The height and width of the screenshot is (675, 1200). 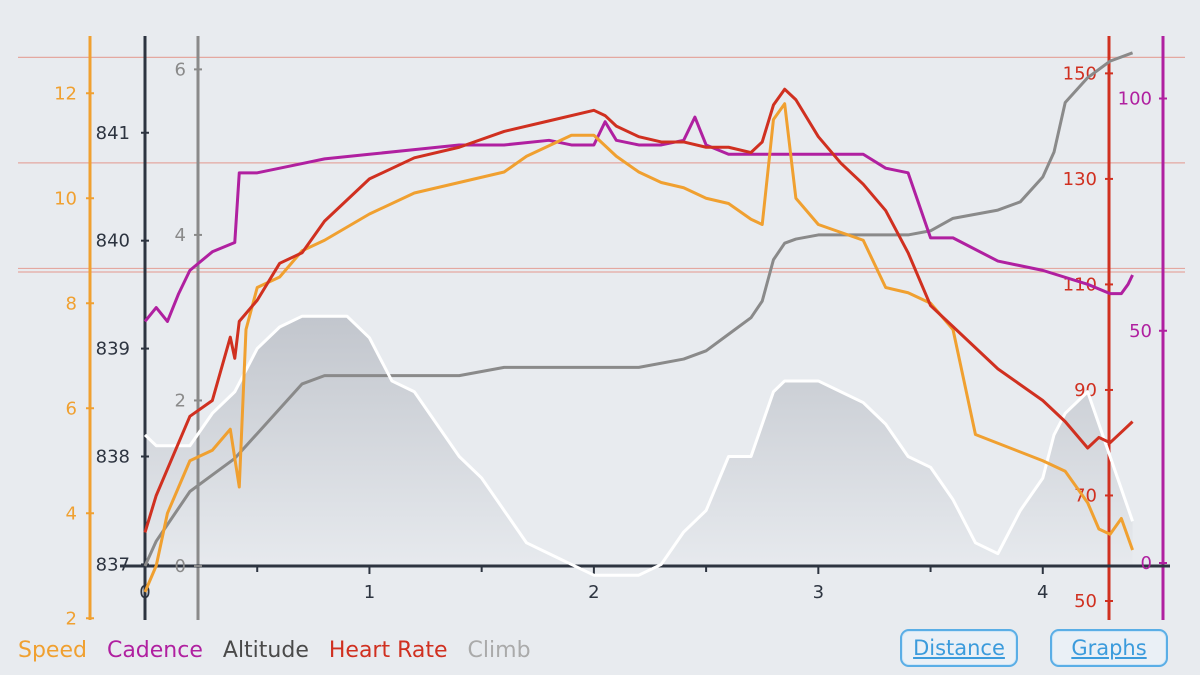 What do you see at coordinates (52, 650) in the screenshot?
I see `legend-speed: Speed` at bounding box center [52, 650].